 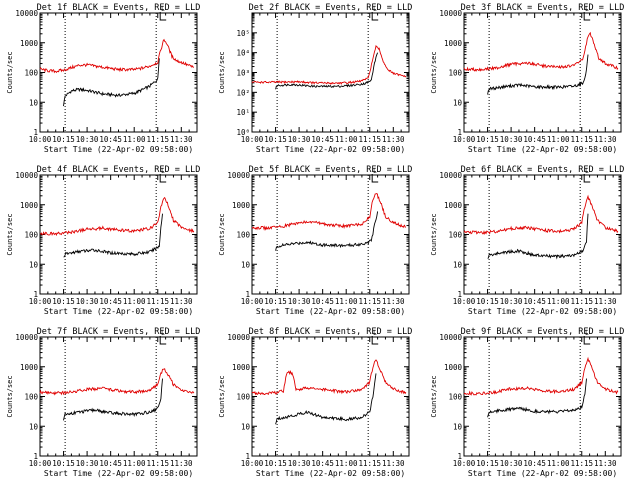 What do you see at coordinates (243, 92) in the screenshot?
I see `y-tick-label: 10²` at bounding box center [243, 92].